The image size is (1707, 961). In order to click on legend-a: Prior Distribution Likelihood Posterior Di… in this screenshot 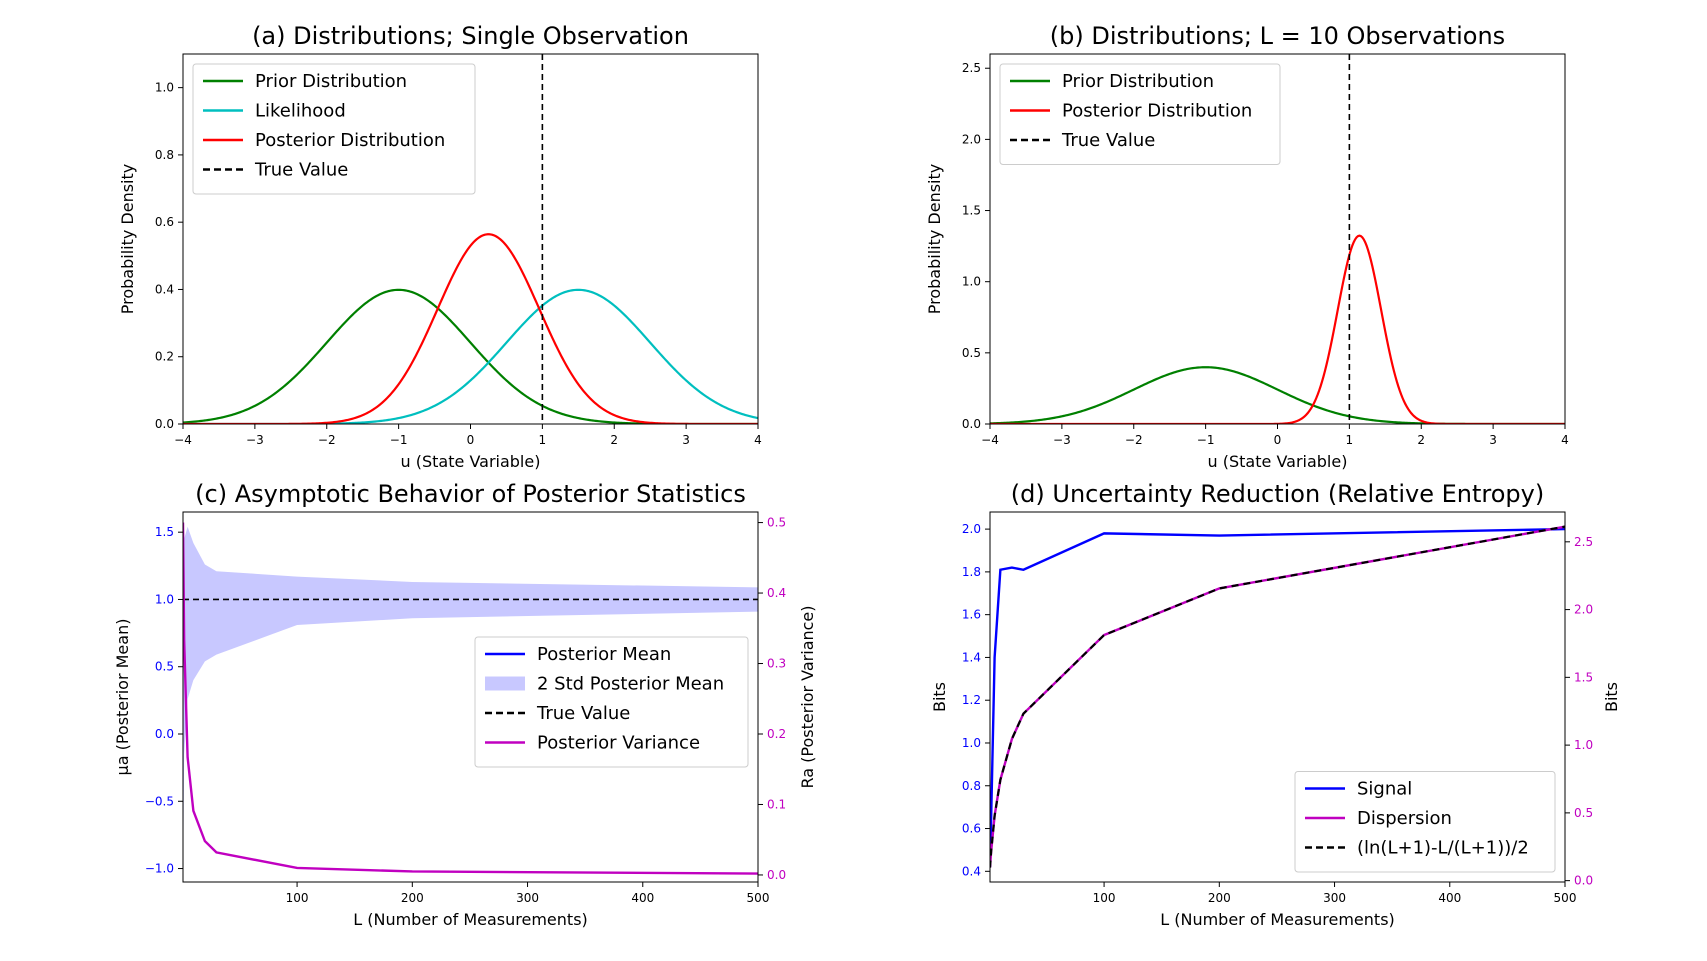, I will do `click(334, 129)`.